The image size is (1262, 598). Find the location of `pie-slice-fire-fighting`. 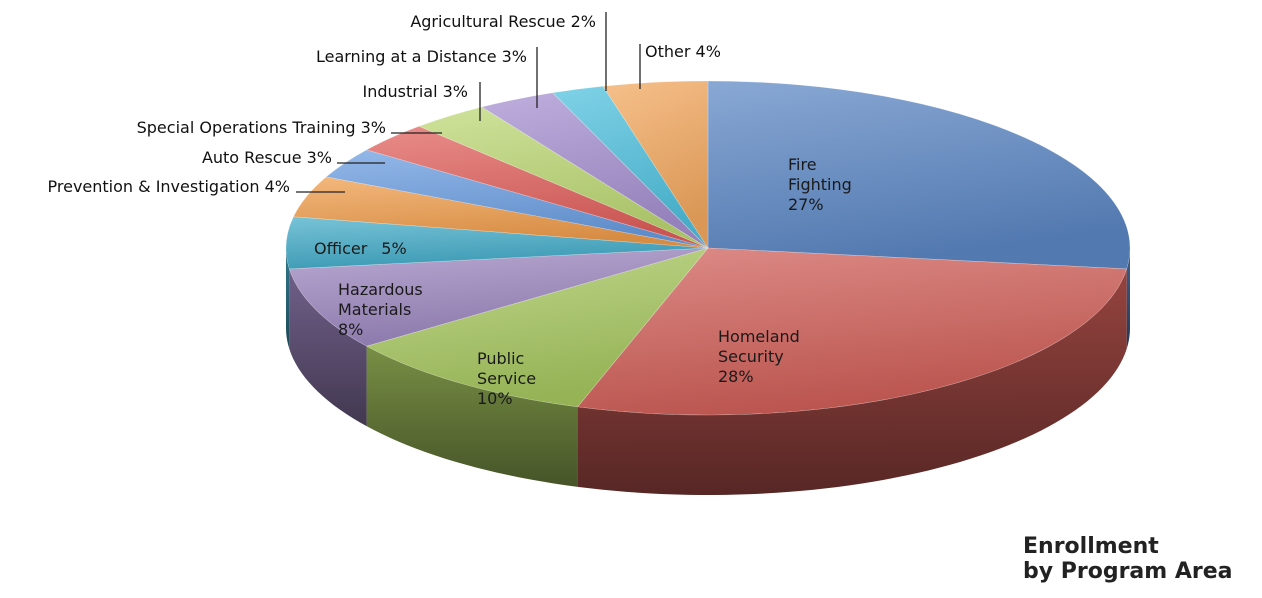

pie-slice-fire-fighting is located at coordinates (919, 175).